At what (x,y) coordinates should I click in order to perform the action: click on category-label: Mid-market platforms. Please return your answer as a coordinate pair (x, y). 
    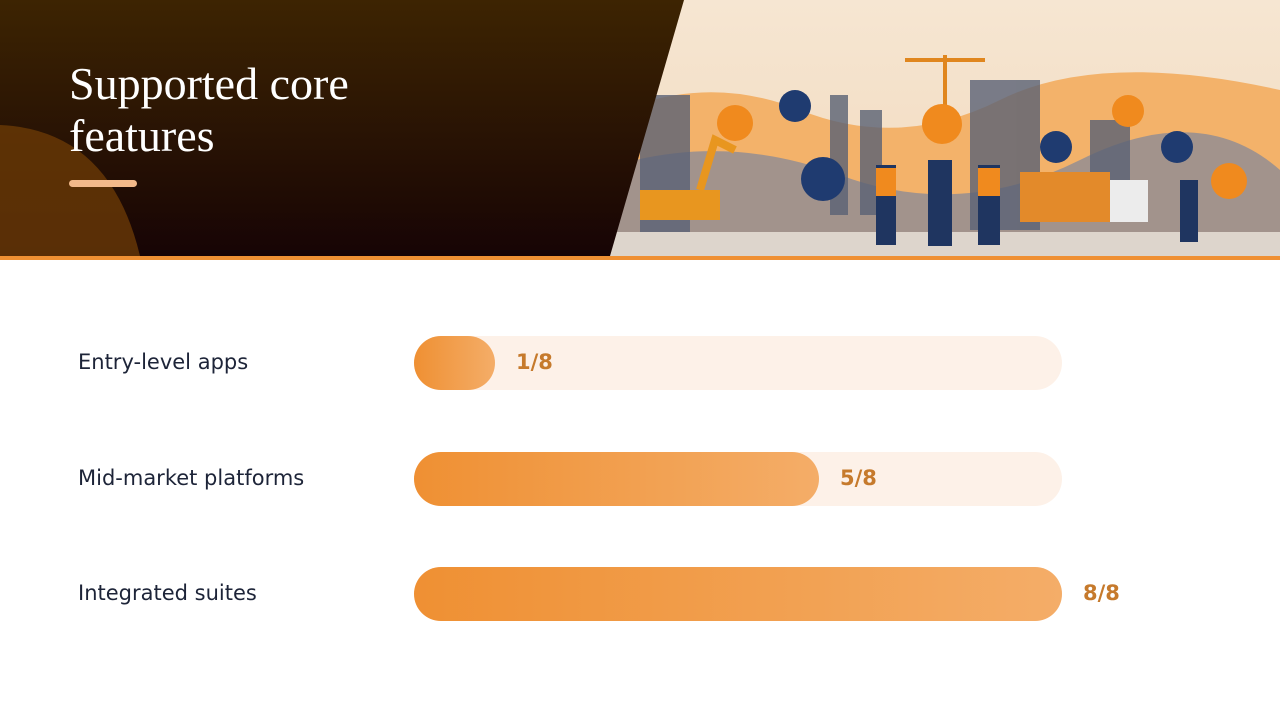
    Looking at the image, I should click on (191, 478).